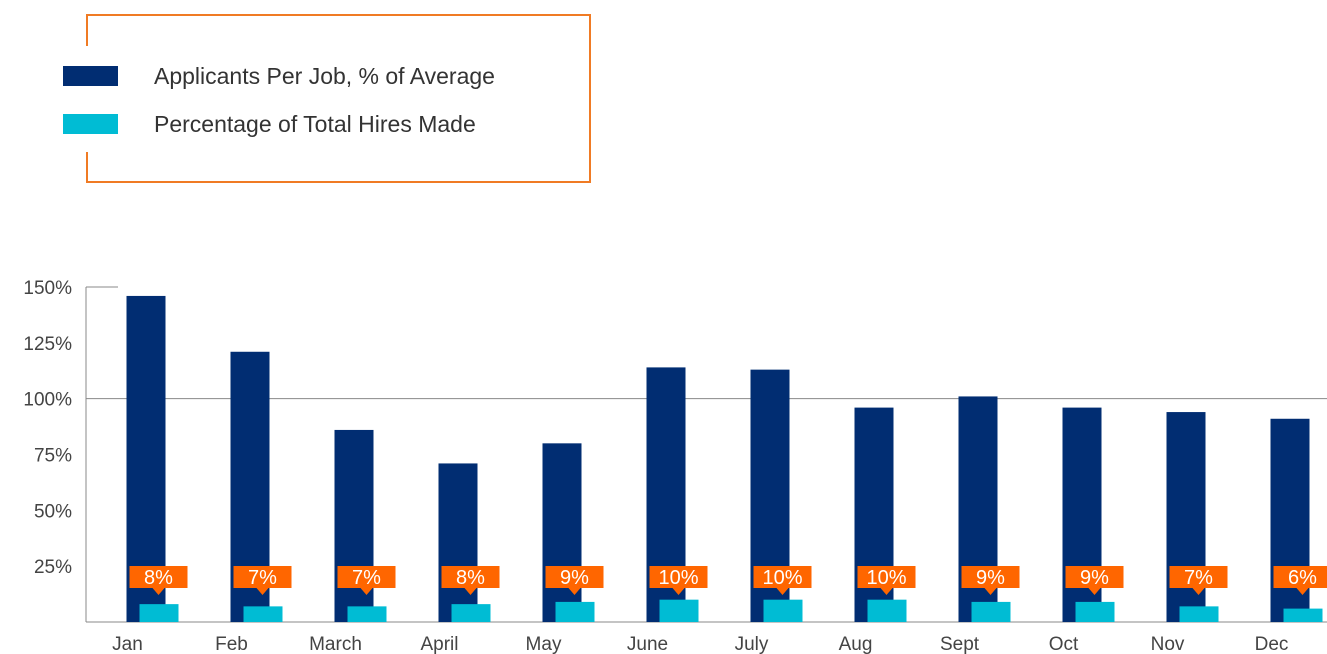  What do you see at coordinates (324, 76) in the screenshot?
I see `legend-label: Applicants Per Job, % of Average` at bounding box center [324, 76].